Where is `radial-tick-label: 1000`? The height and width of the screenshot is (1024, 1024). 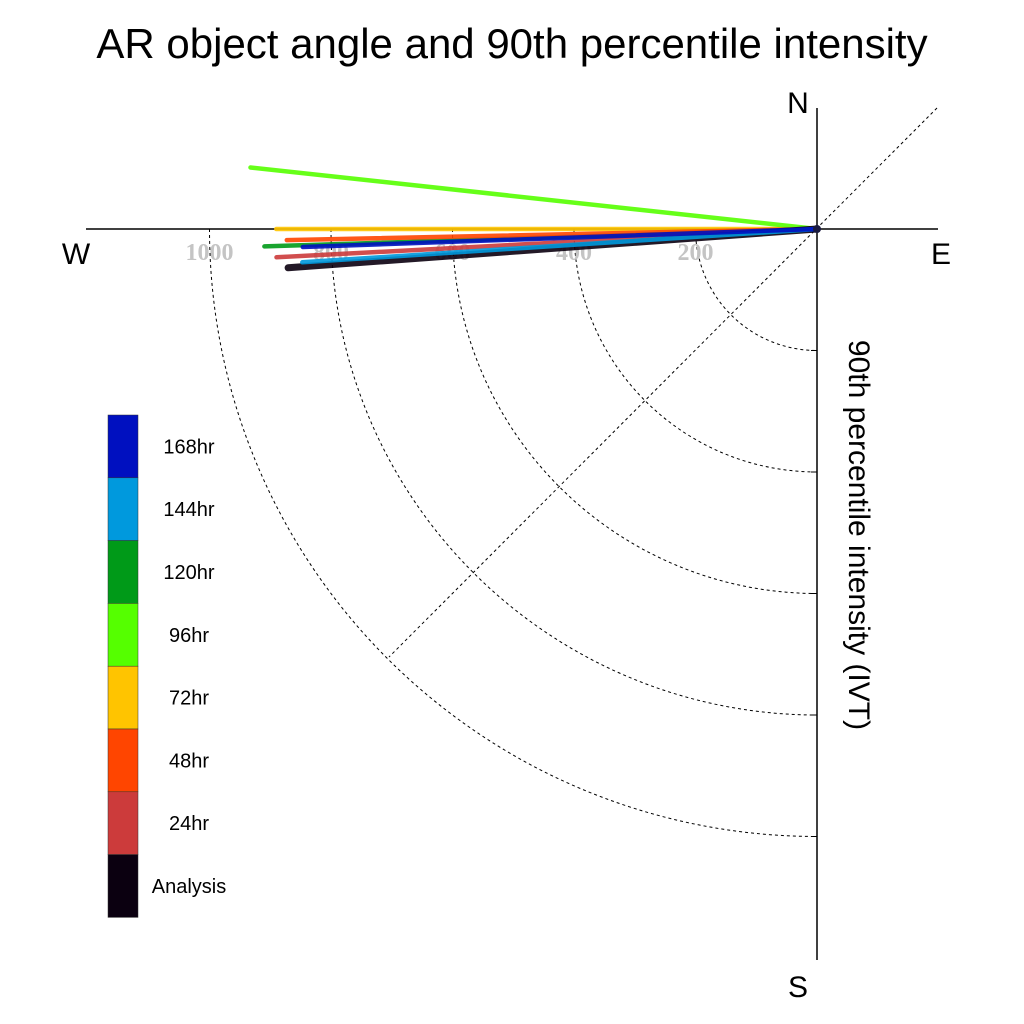
radial-tick-label: 1000 is located at coordinates (210, 253).